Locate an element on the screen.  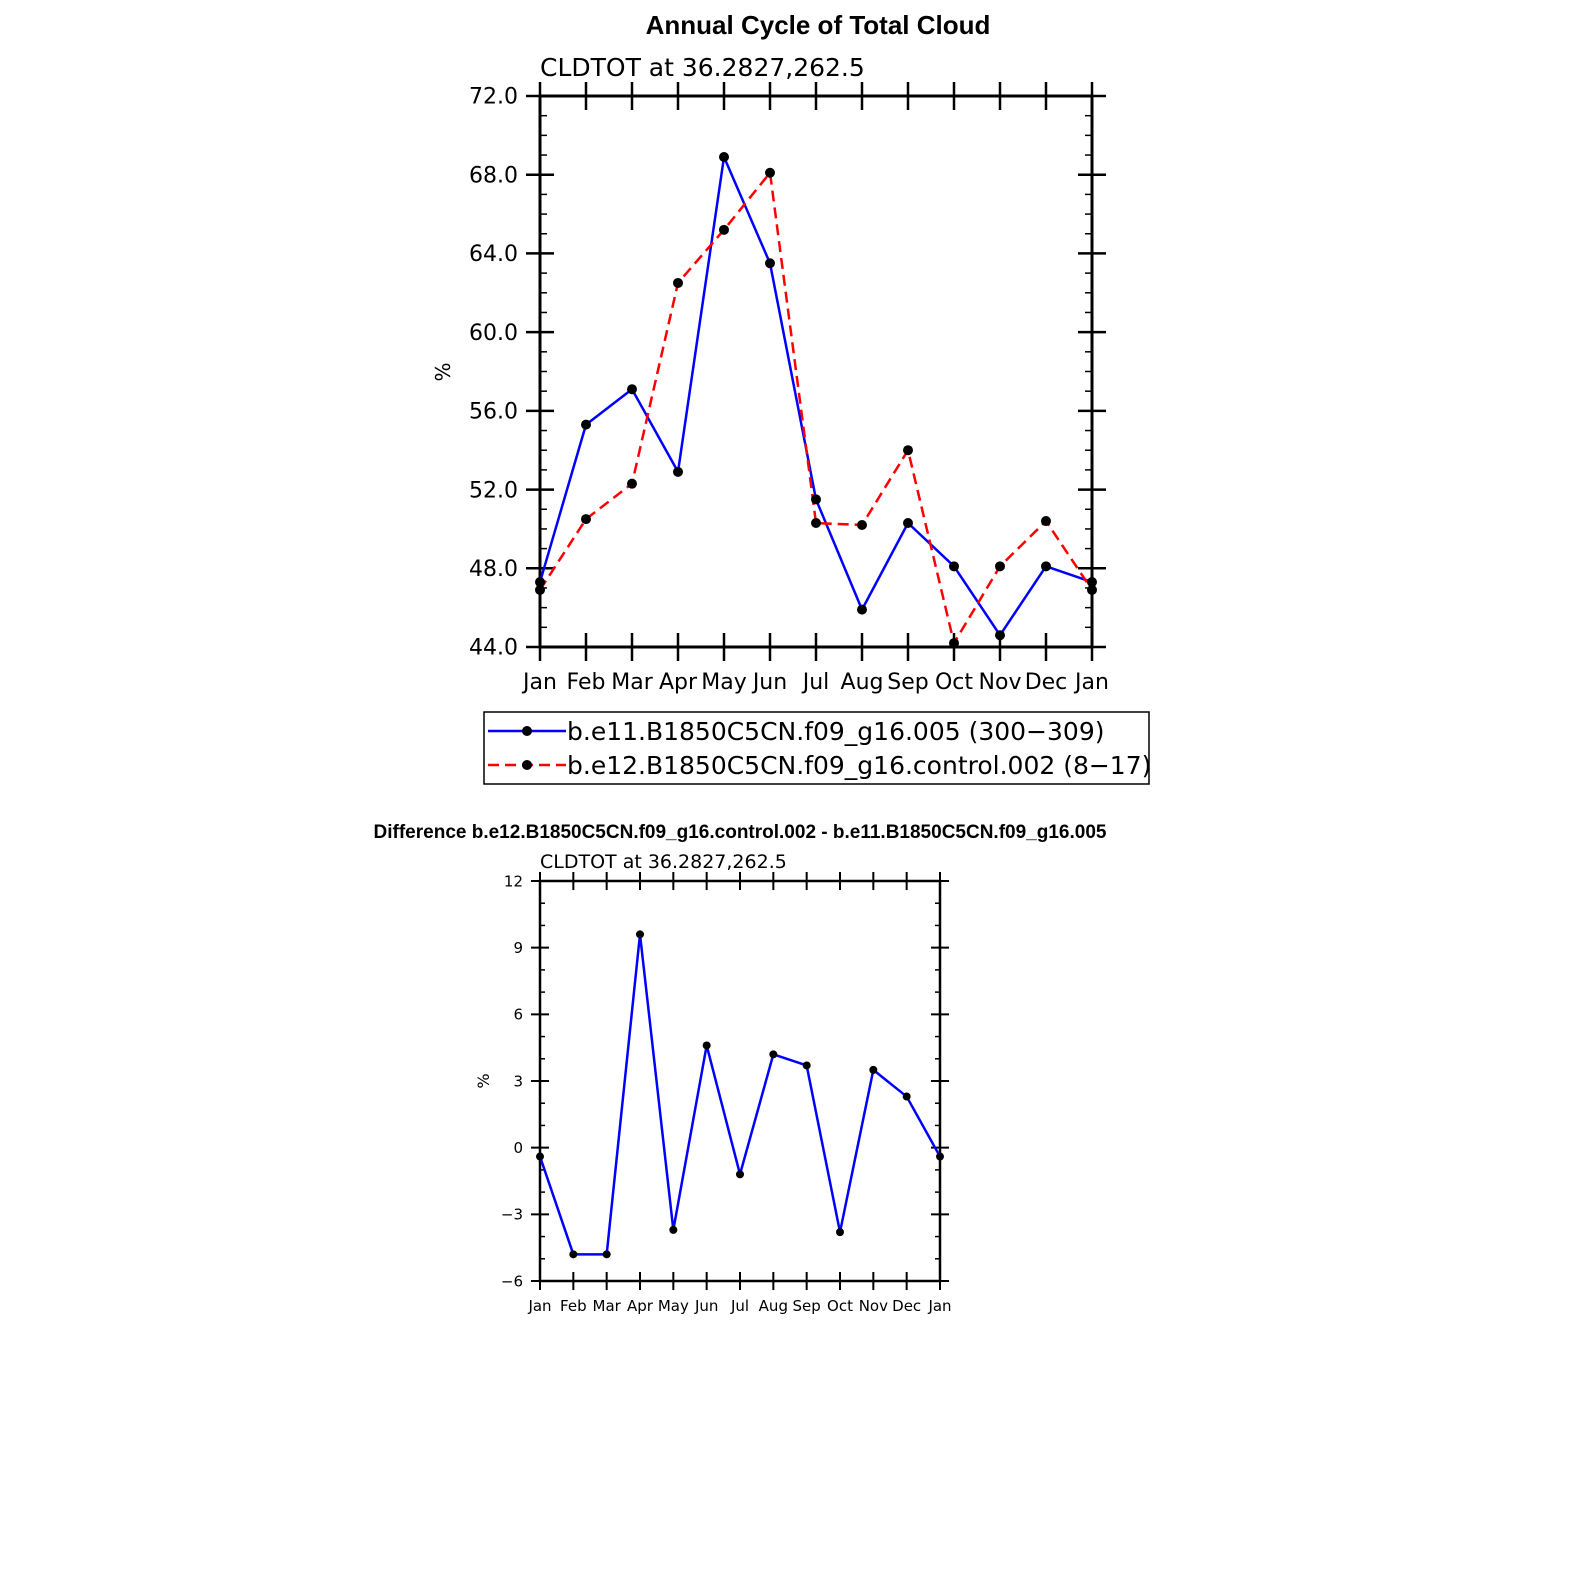
difference-axis-ticks is located at coordinates (740, 1081).